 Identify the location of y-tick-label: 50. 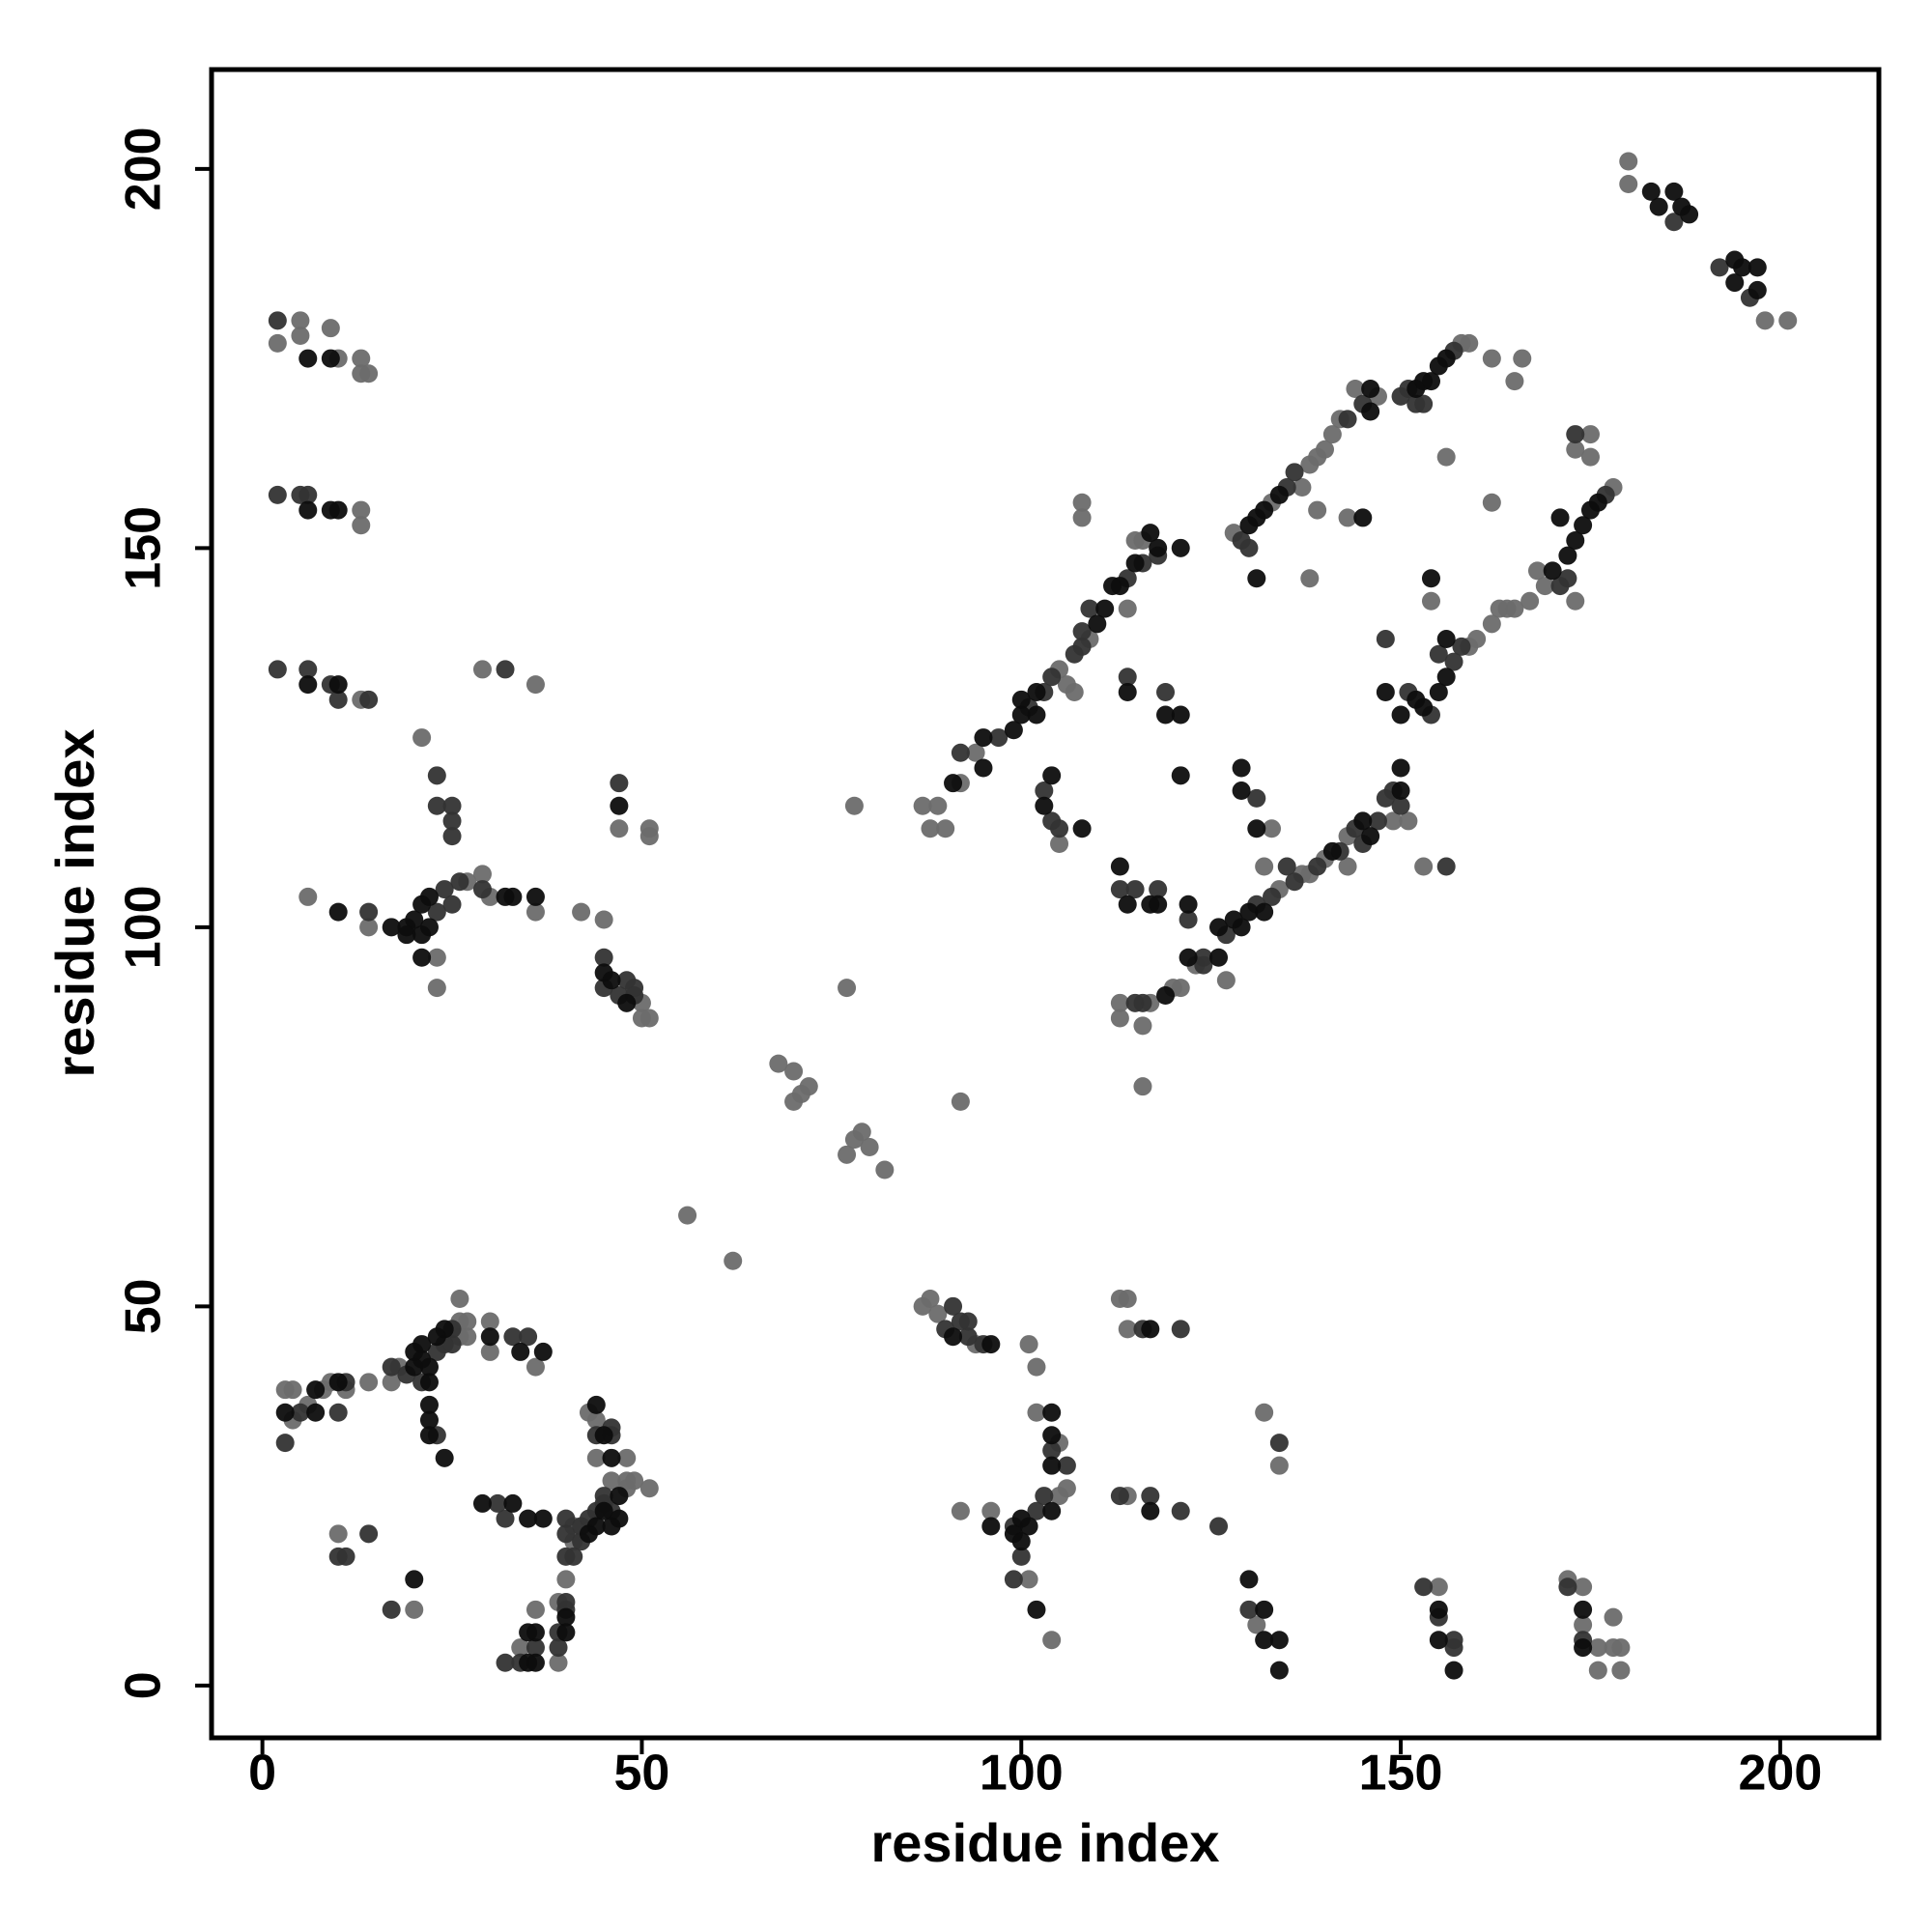
(144, 1306).